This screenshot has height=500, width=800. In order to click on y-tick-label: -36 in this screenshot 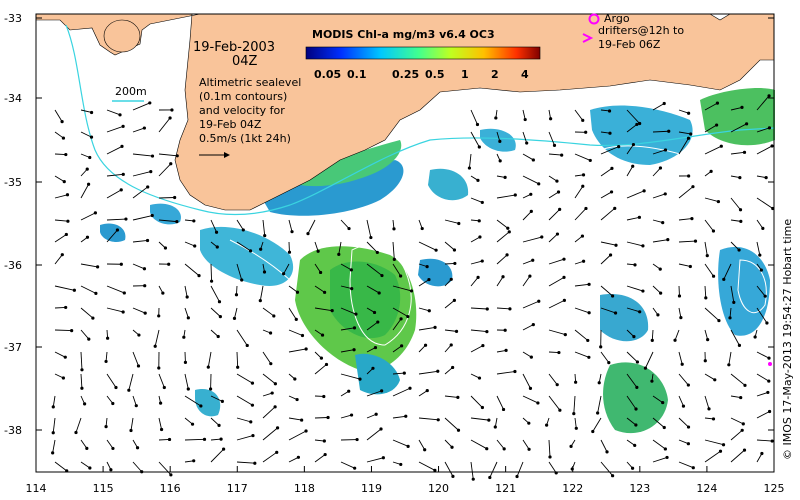, I will do `click(13, 265)`.